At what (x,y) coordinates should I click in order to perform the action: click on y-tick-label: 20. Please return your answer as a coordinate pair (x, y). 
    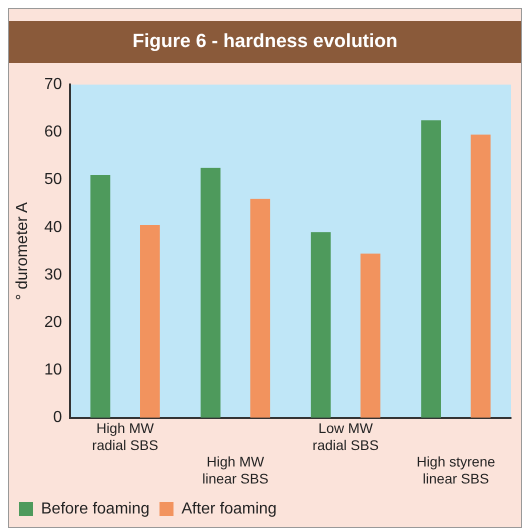
    Looking at the image, I should click on (53, 323).